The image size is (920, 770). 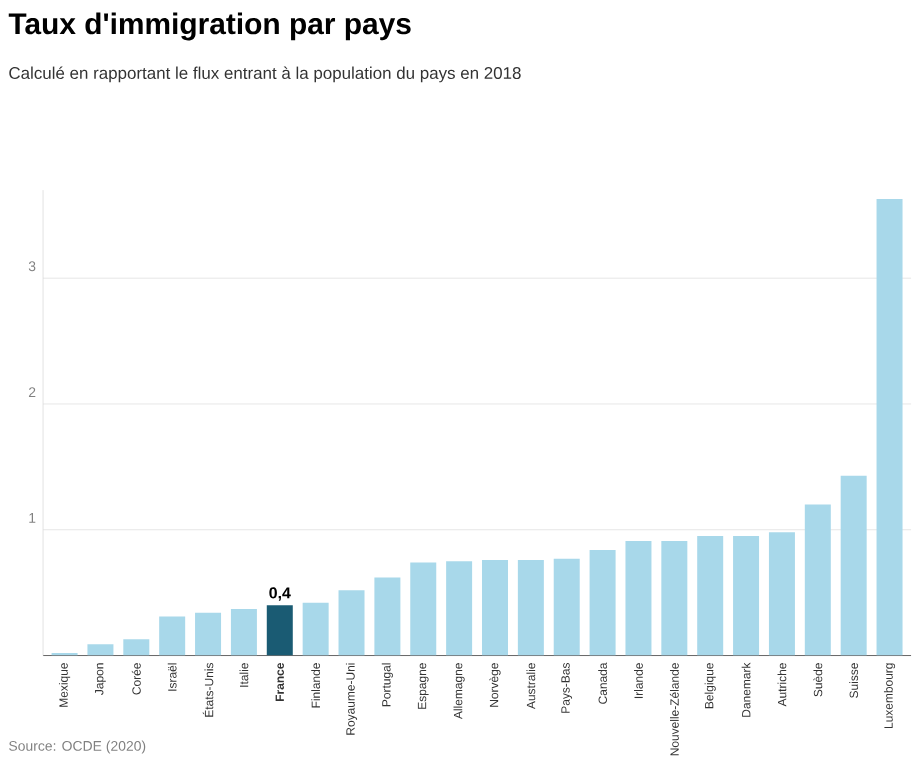 What do you see at coordinates (209, 26) in the screenshot?
I see `chart-title: Taux d'immigration par pays` at bounding box center [209, 26].